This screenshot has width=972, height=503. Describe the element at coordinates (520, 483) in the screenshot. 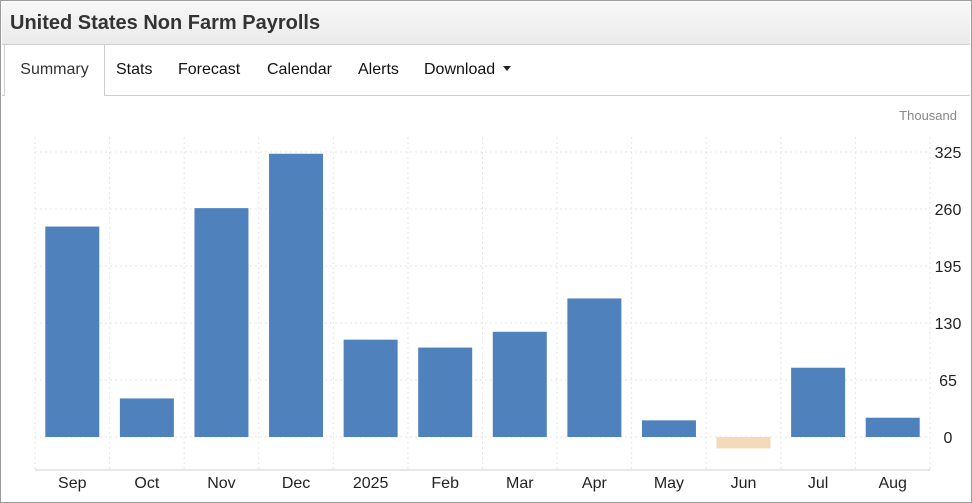

I see `x-tick-label: Mar` at that location.